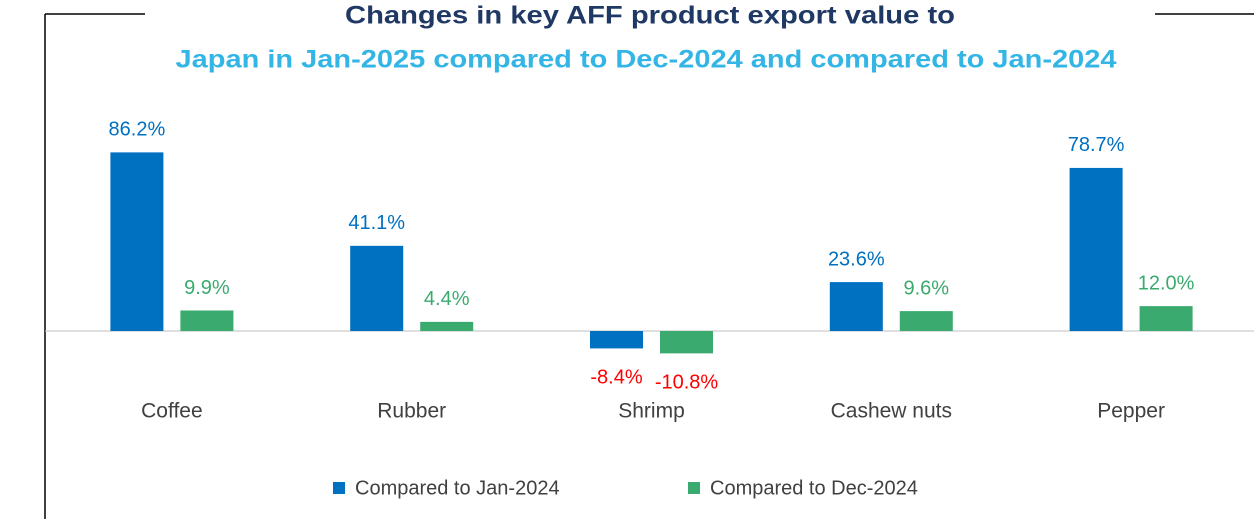 Image resolution: width=1254 pixels, height=519 pixels. What do you see at coordinates (616, 378) in the screenshot?
I see `data-label: -8.4%` at bounding box center [616, 378].